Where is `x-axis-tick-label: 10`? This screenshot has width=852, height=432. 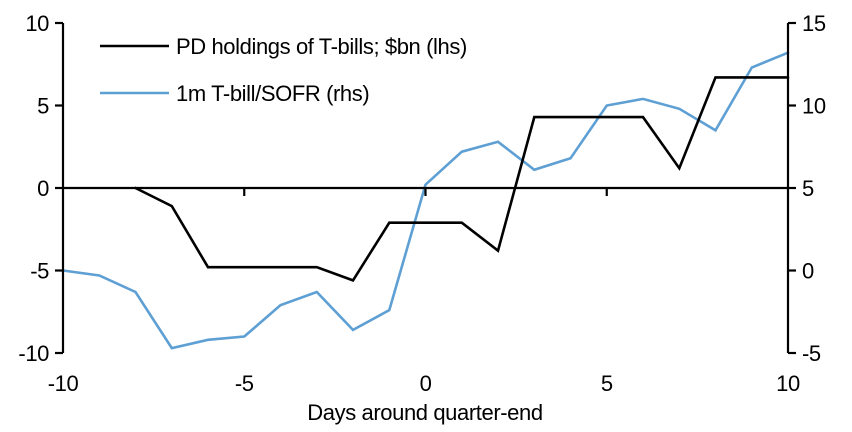
x-axis-tick-label: 10 is located at coordinates (788, 383).